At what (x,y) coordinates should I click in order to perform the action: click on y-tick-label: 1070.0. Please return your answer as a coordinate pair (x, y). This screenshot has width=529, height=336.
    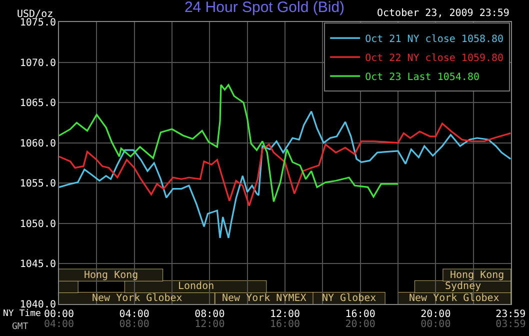
    Looking at the image, I should click on (38, 63).